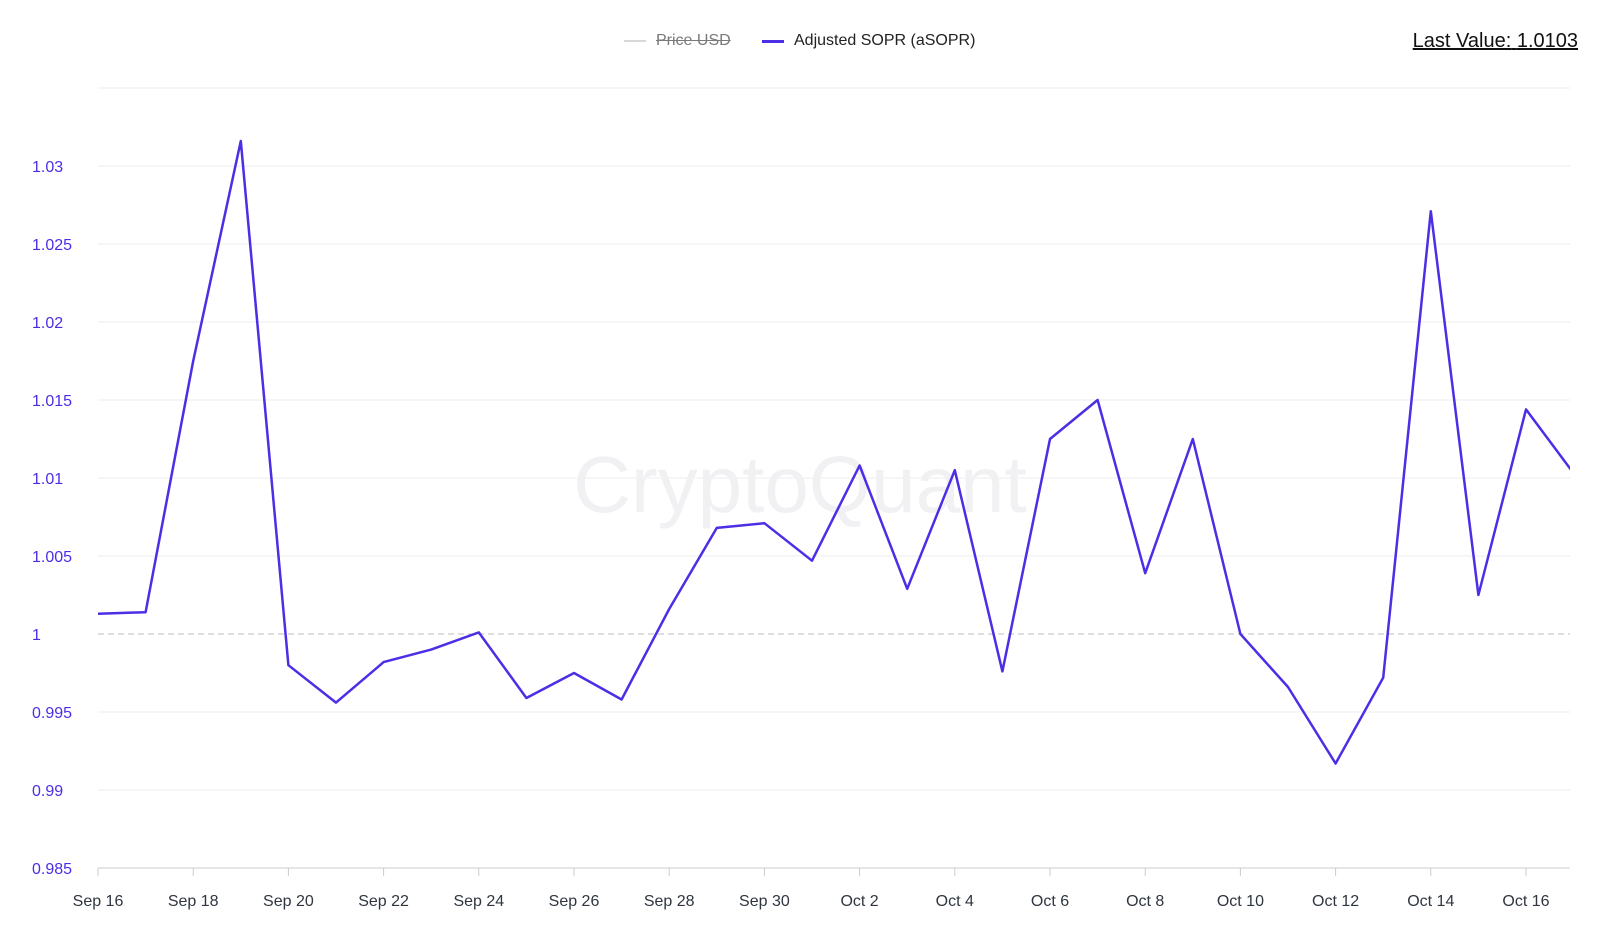 The height and width of the screenshot is (927, 1600). Describe the element at coordinates (859, 901) in the screenshot. I see `x-tick-label: Oct 2` at that location.